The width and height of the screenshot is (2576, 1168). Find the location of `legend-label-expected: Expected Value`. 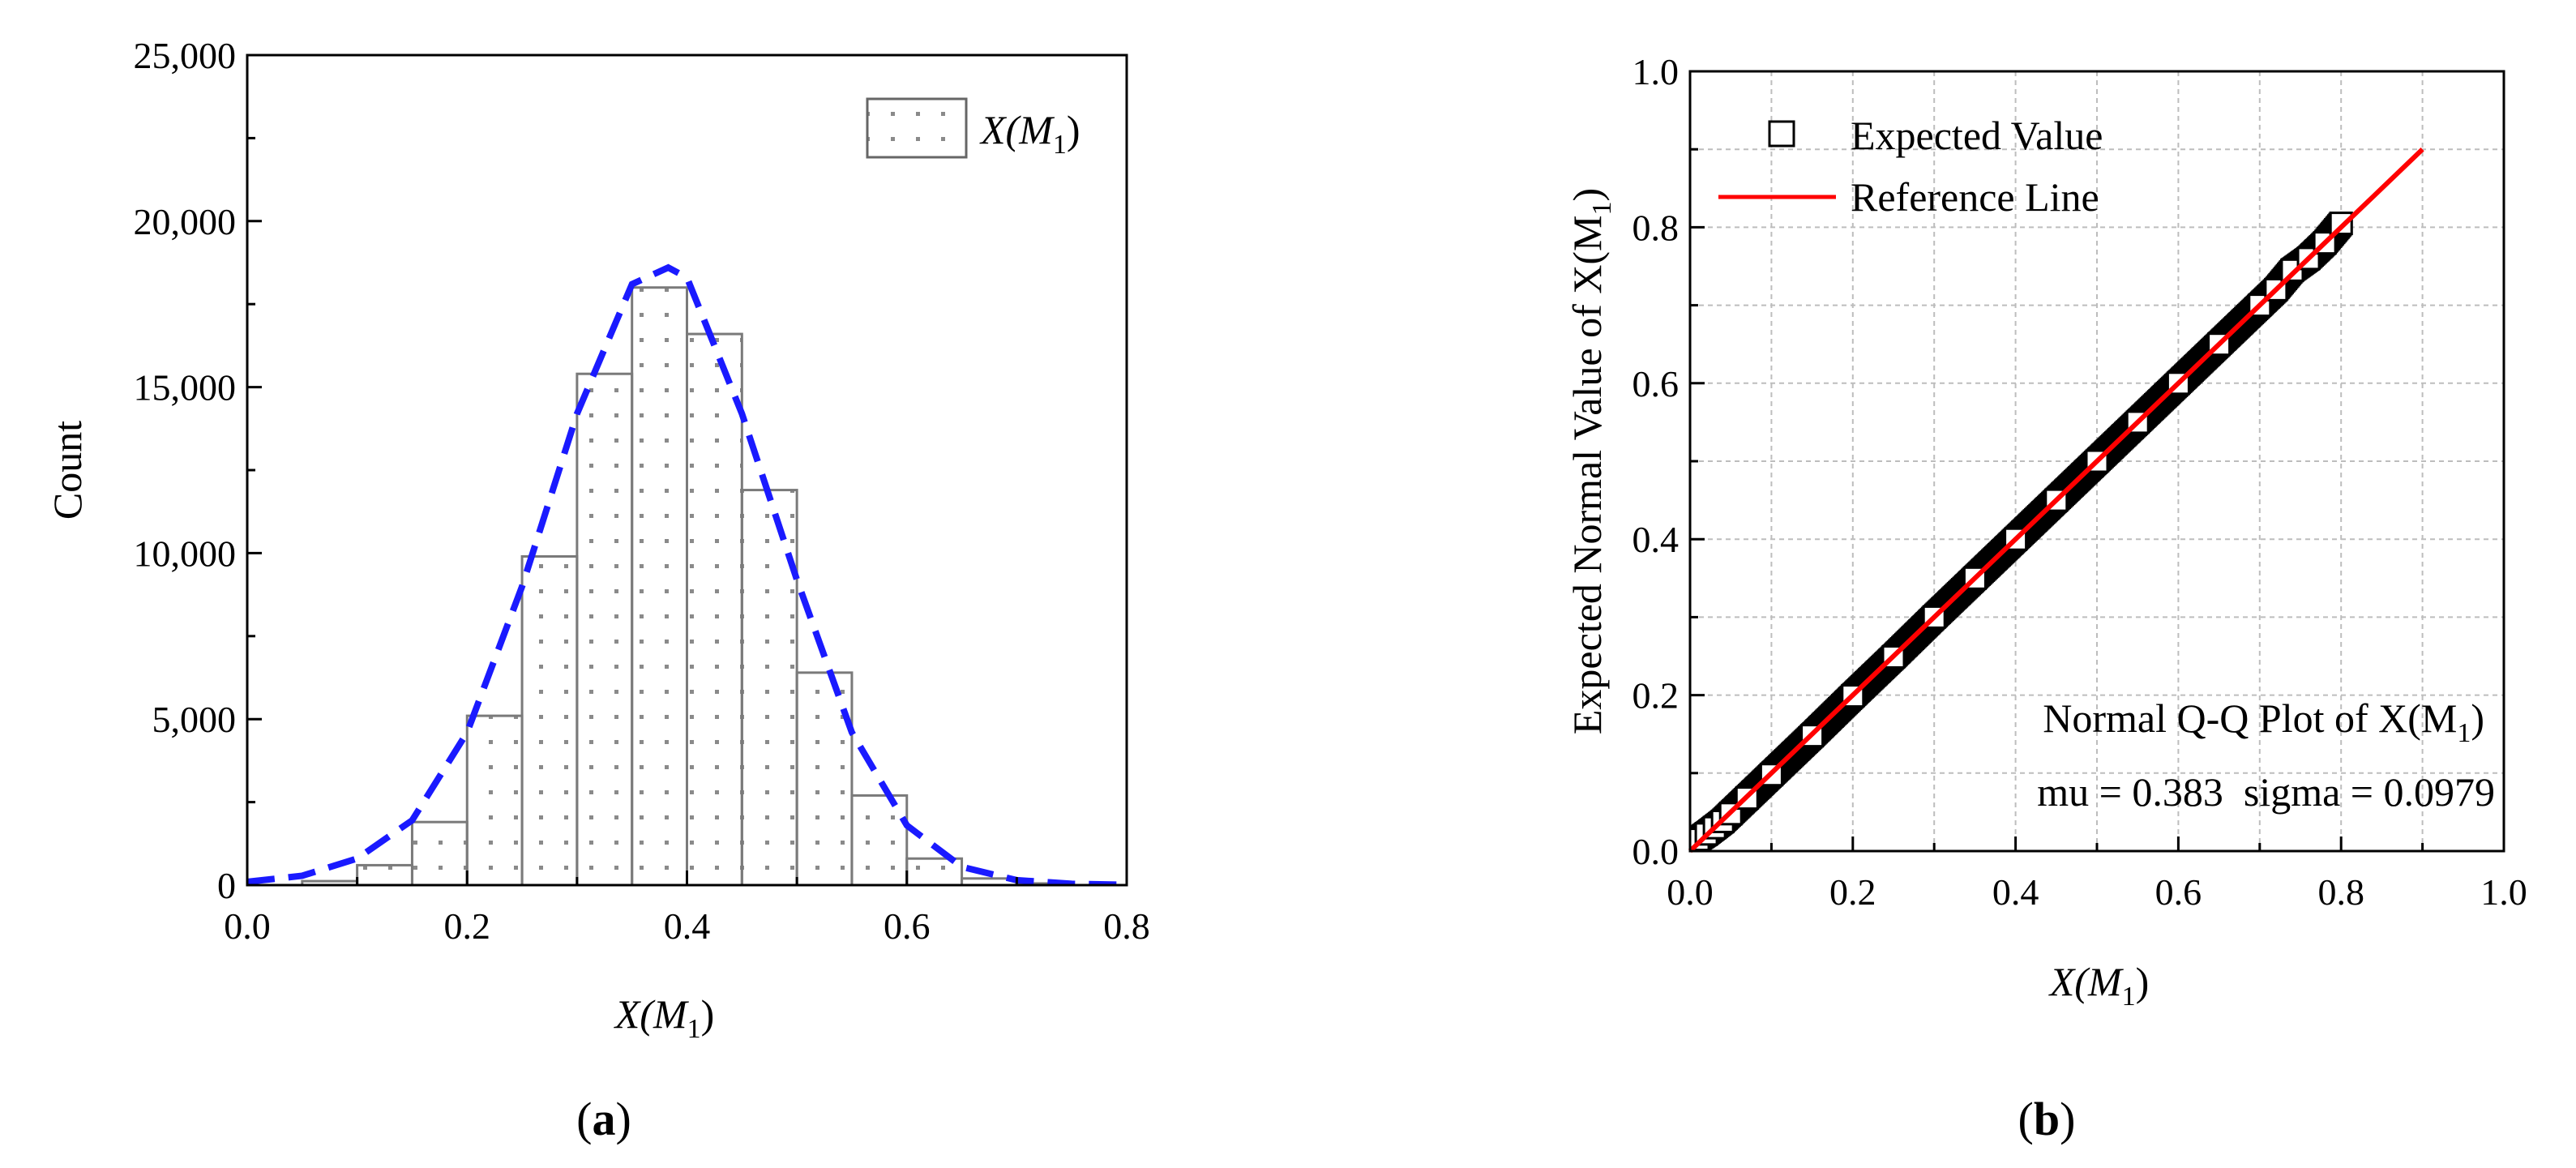

legend-label-expected: Expected Value is located at coordinates (1977, 136).